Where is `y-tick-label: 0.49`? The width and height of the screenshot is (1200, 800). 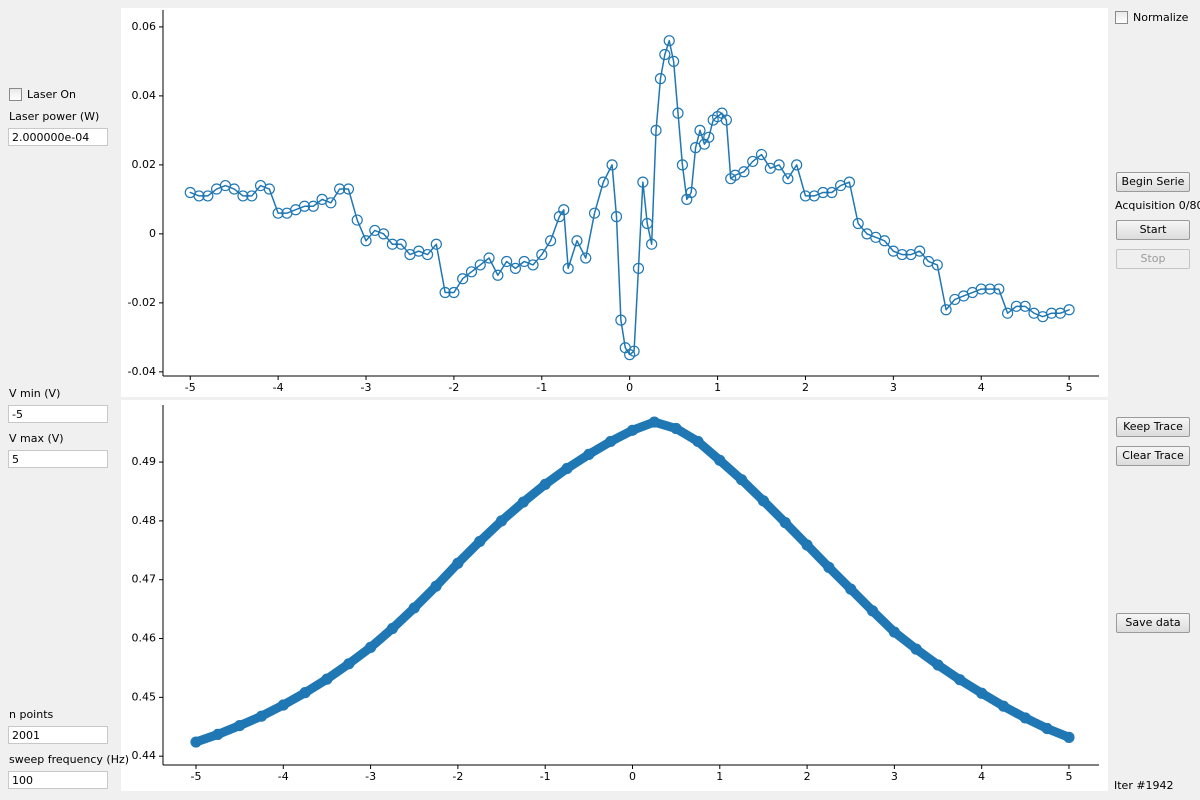
y-tick-label: 0.49 is located at coordinates (144, 461).